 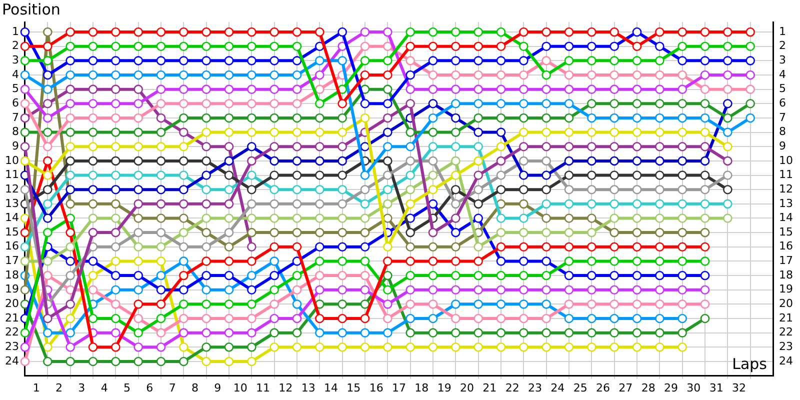 What do you see at coordinates (285, 387) in the screenshot?
I see `x-tick-label: 12` at bounding box center [285, 387].